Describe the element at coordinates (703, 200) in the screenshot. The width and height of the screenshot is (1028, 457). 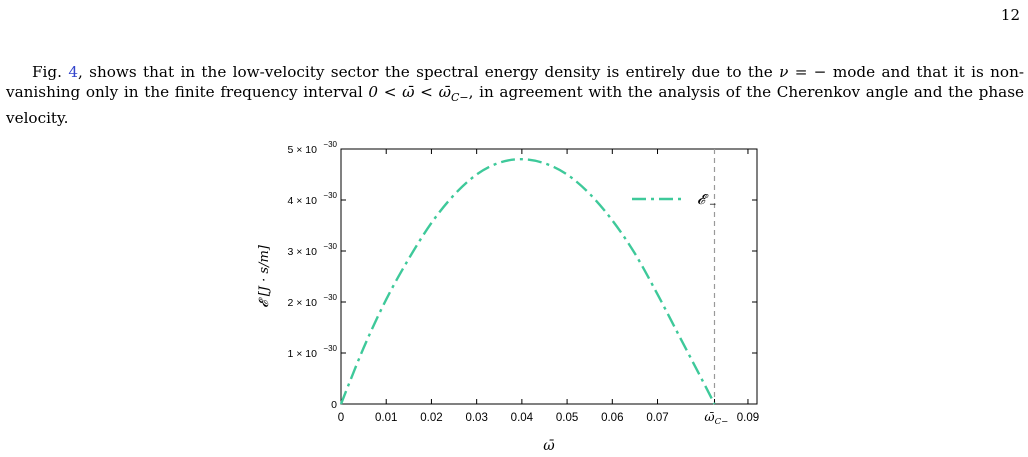
I see `legend-label: 𝓔` at that location.